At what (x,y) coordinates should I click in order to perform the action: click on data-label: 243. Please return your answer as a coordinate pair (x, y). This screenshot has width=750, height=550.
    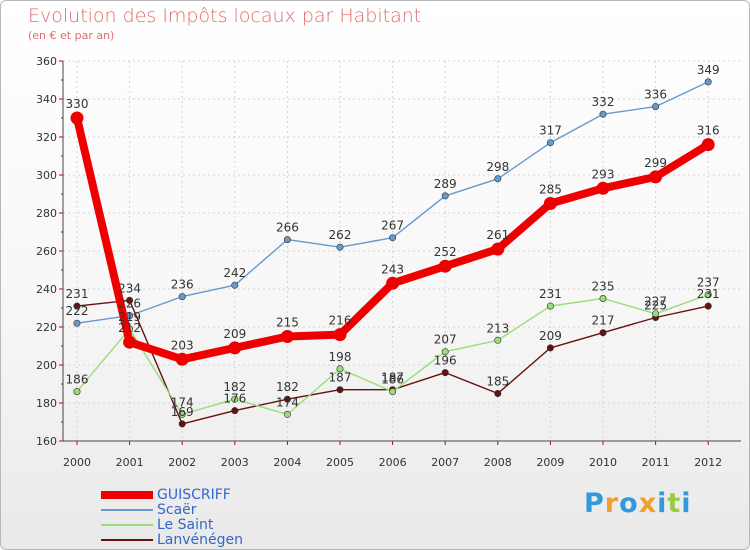
    Looking at the image, I should click on (392, 269).